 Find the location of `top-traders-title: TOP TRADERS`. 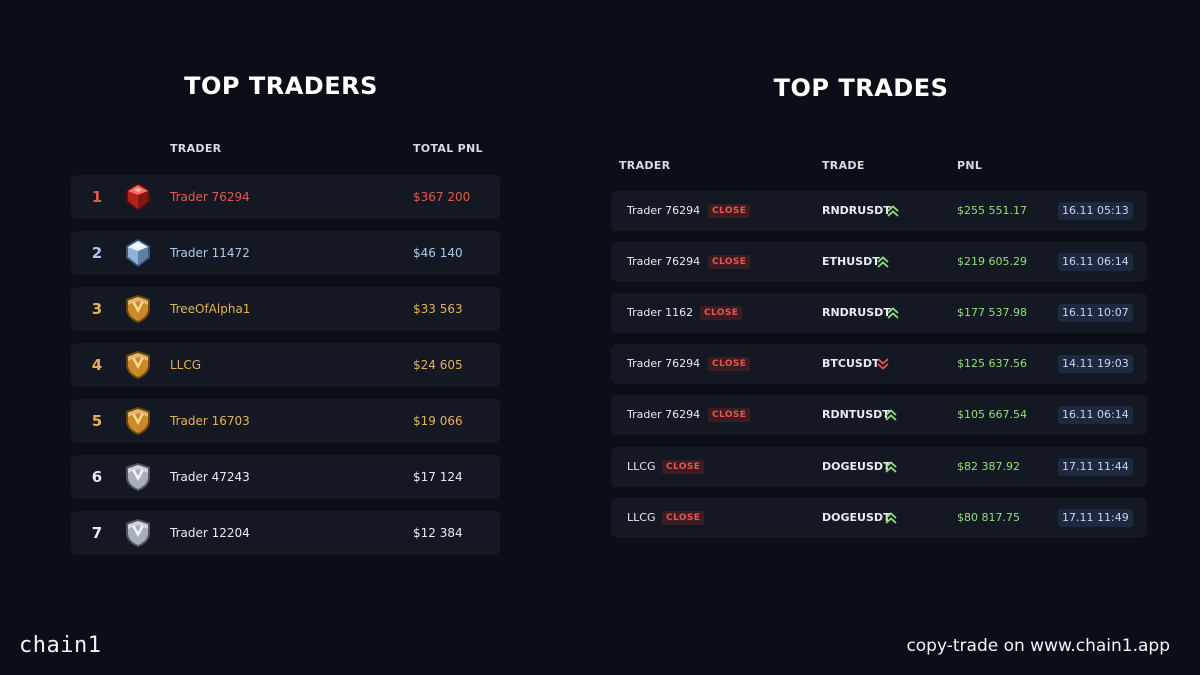

top-traders-title: TOP TRADERS is located at coordinates (281, 86).